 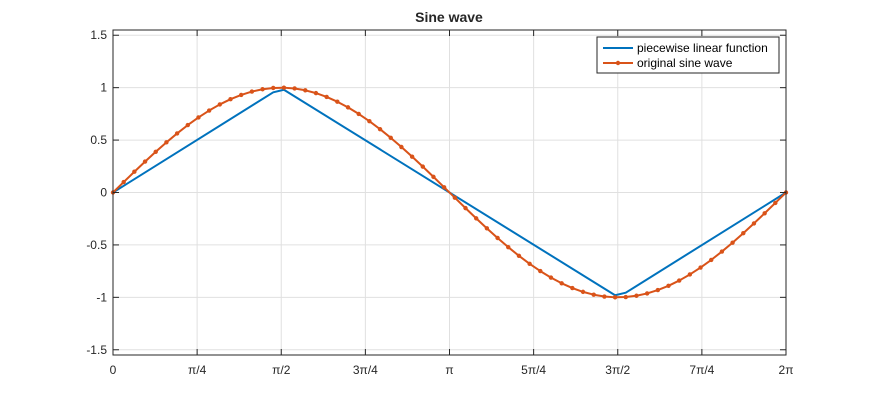 I want to click on legend-box, so click(x=688, y=55).